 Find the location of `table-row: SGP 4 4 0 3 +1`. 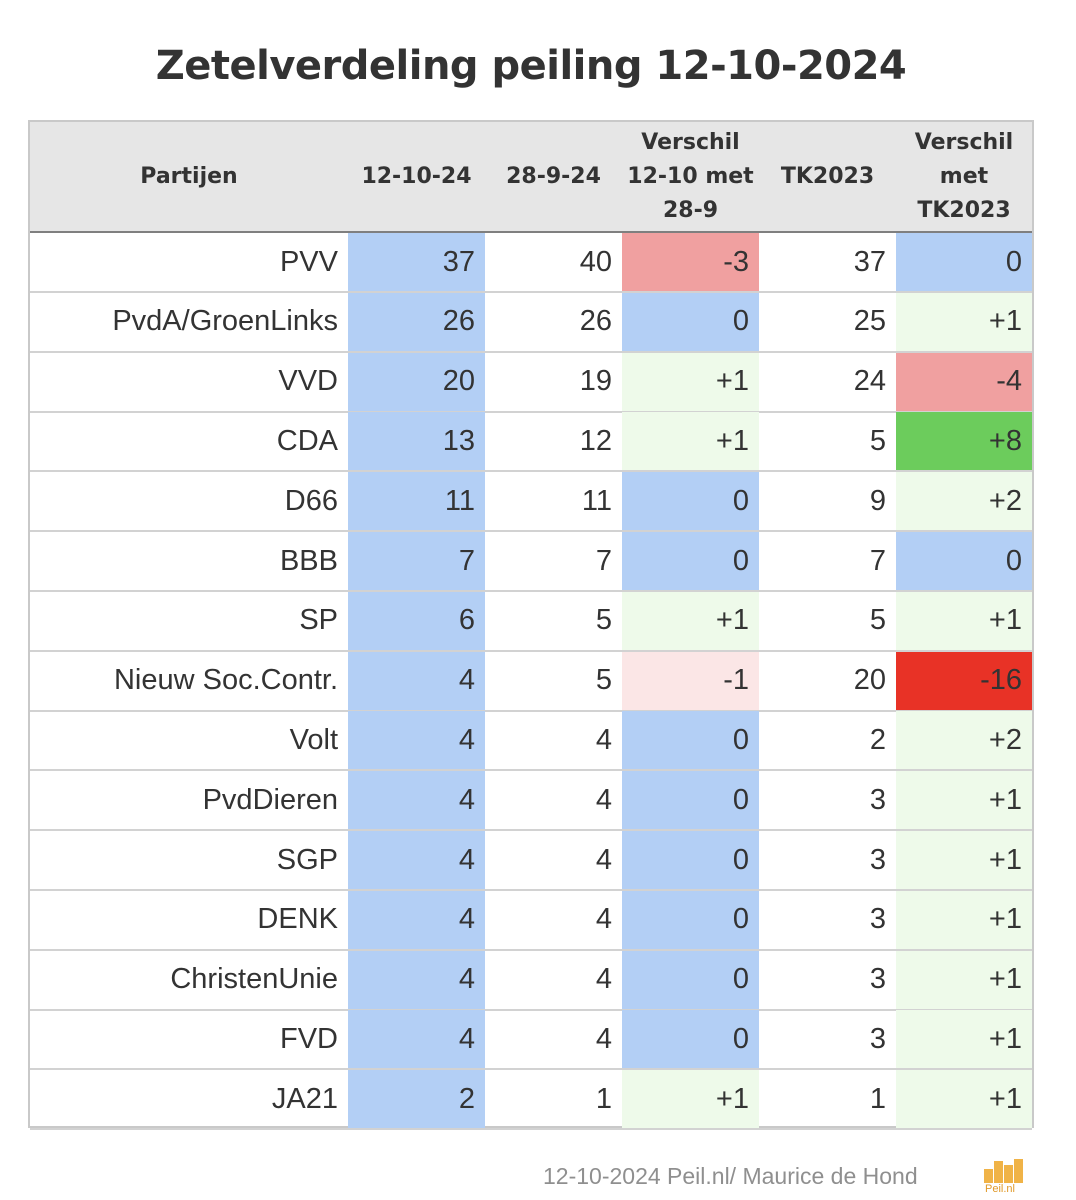

table-row: SGP 4 4 0 3 +1 is located at coordinates (531, 861).